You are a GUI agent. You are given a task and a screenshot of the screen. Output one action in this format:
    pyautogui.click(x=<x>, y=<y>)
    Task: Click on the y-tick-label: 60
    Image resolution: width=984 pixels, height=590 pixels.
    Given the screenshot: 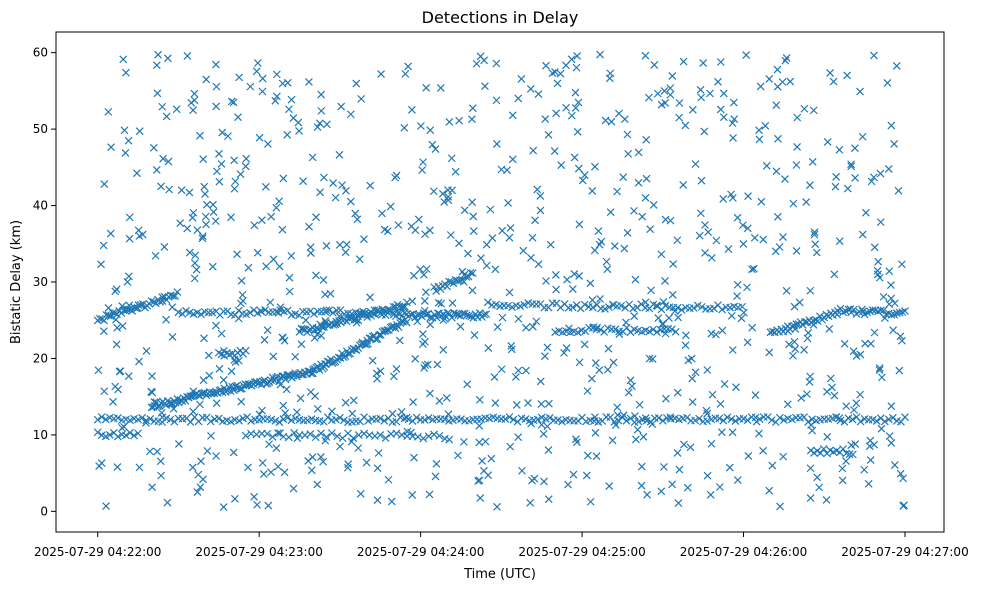 What is the action you would take?
    pyautogui.click(x=40, y=53)
    